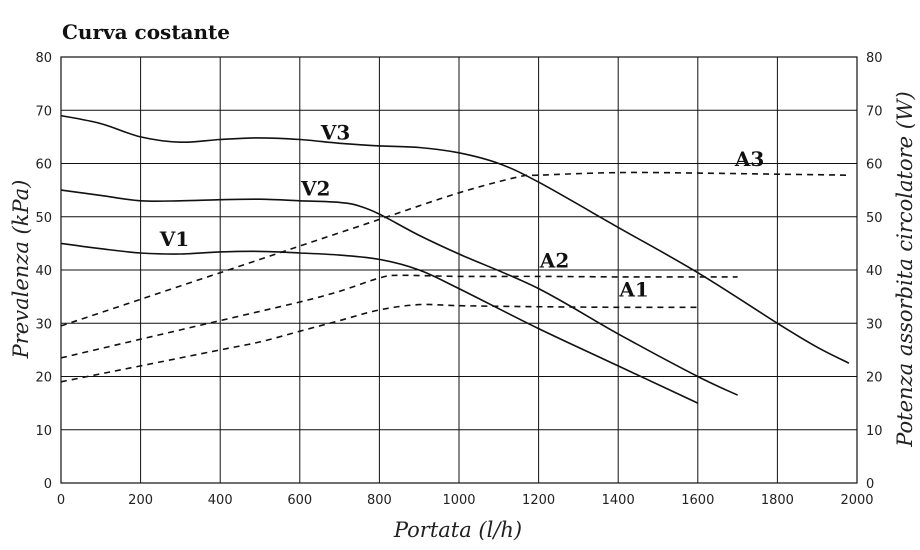  I want to click on y-tick-label: 20, so click(43, 378).